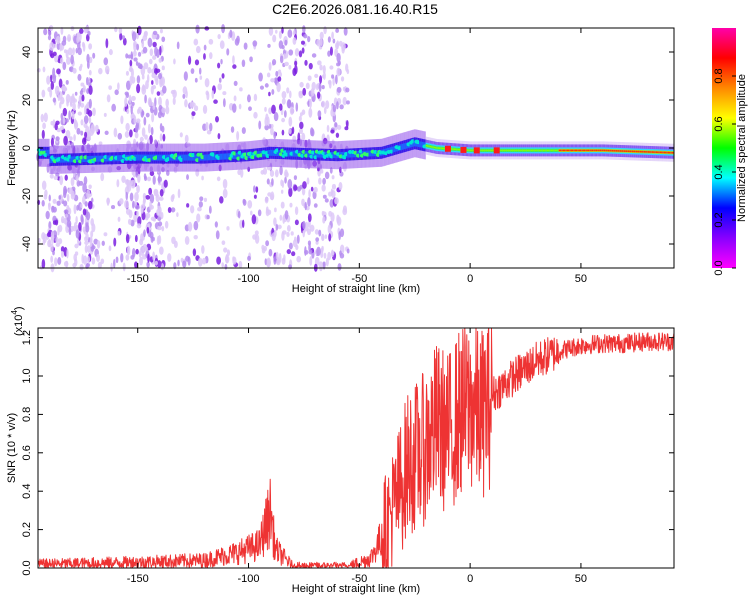  Describe the element at coordinates (356, 589) in the screenshot. I see `snr-x-axis-title: Height of straight line (km)` at that location.